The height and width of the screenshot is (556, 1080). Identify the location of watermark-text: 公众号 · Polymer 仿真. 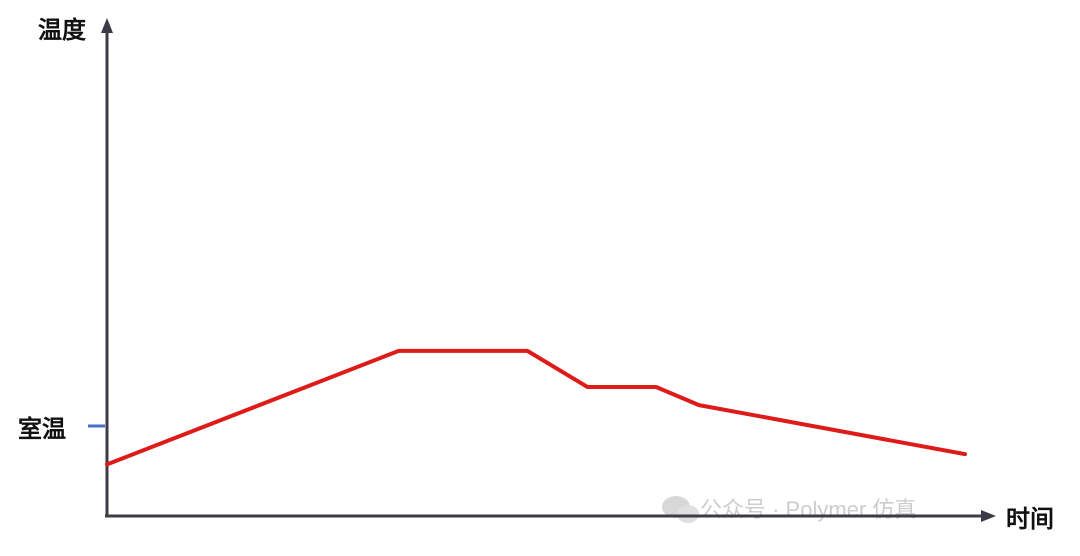
(808, 509).